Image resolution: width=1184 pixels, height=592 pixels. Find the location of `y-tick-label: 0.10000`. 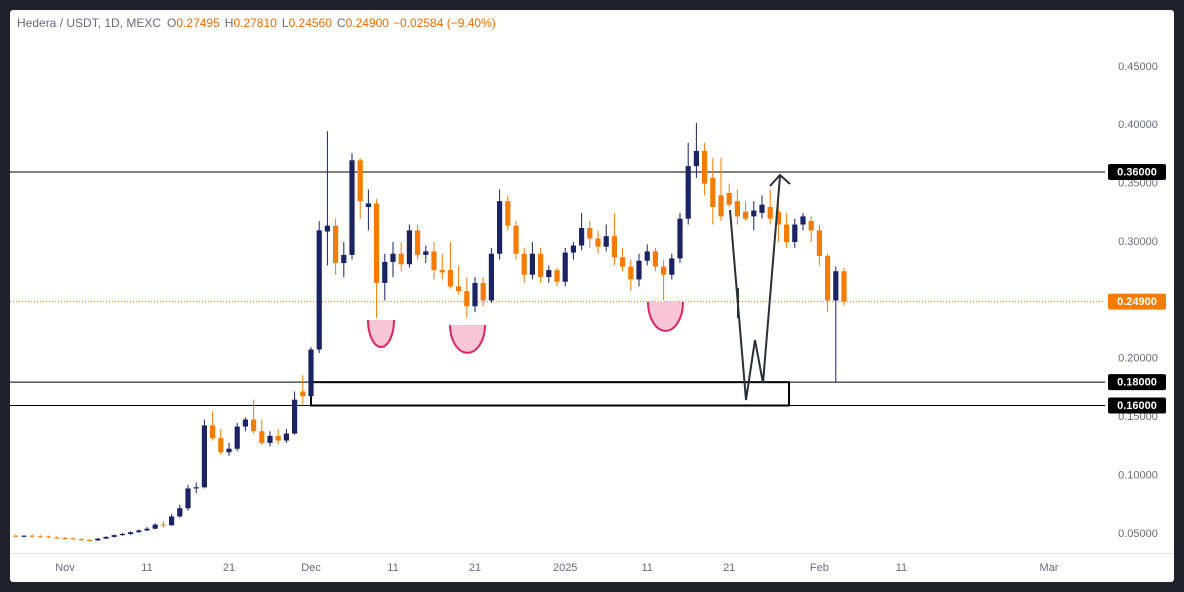

y-tick-label: 0.10000 is located at coordinates (1138, 475).